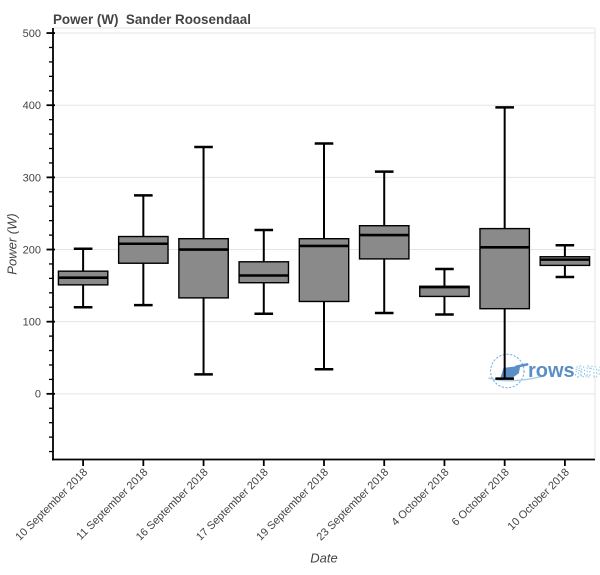  What do you see at coordinates (32, 178) in the screenshot?
I see `y-tick-label: 300` at bounding box center [32, 178].